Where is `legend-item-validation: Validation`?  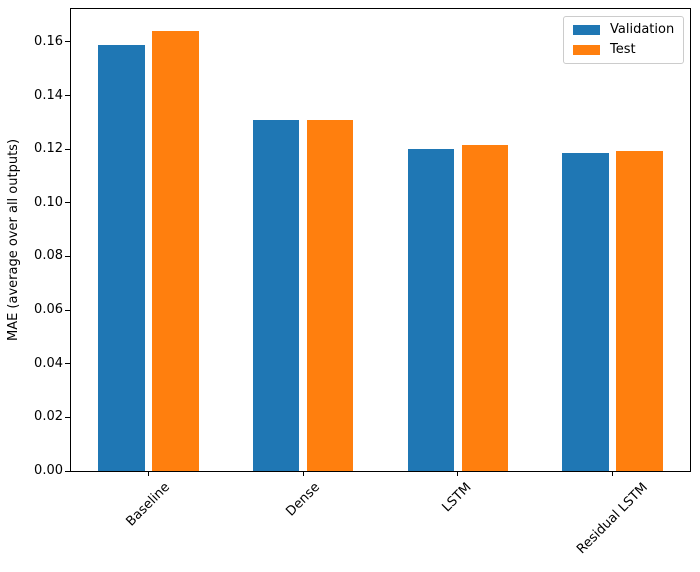
legend-item-validation: Validation is located at coordinates (623, 30).